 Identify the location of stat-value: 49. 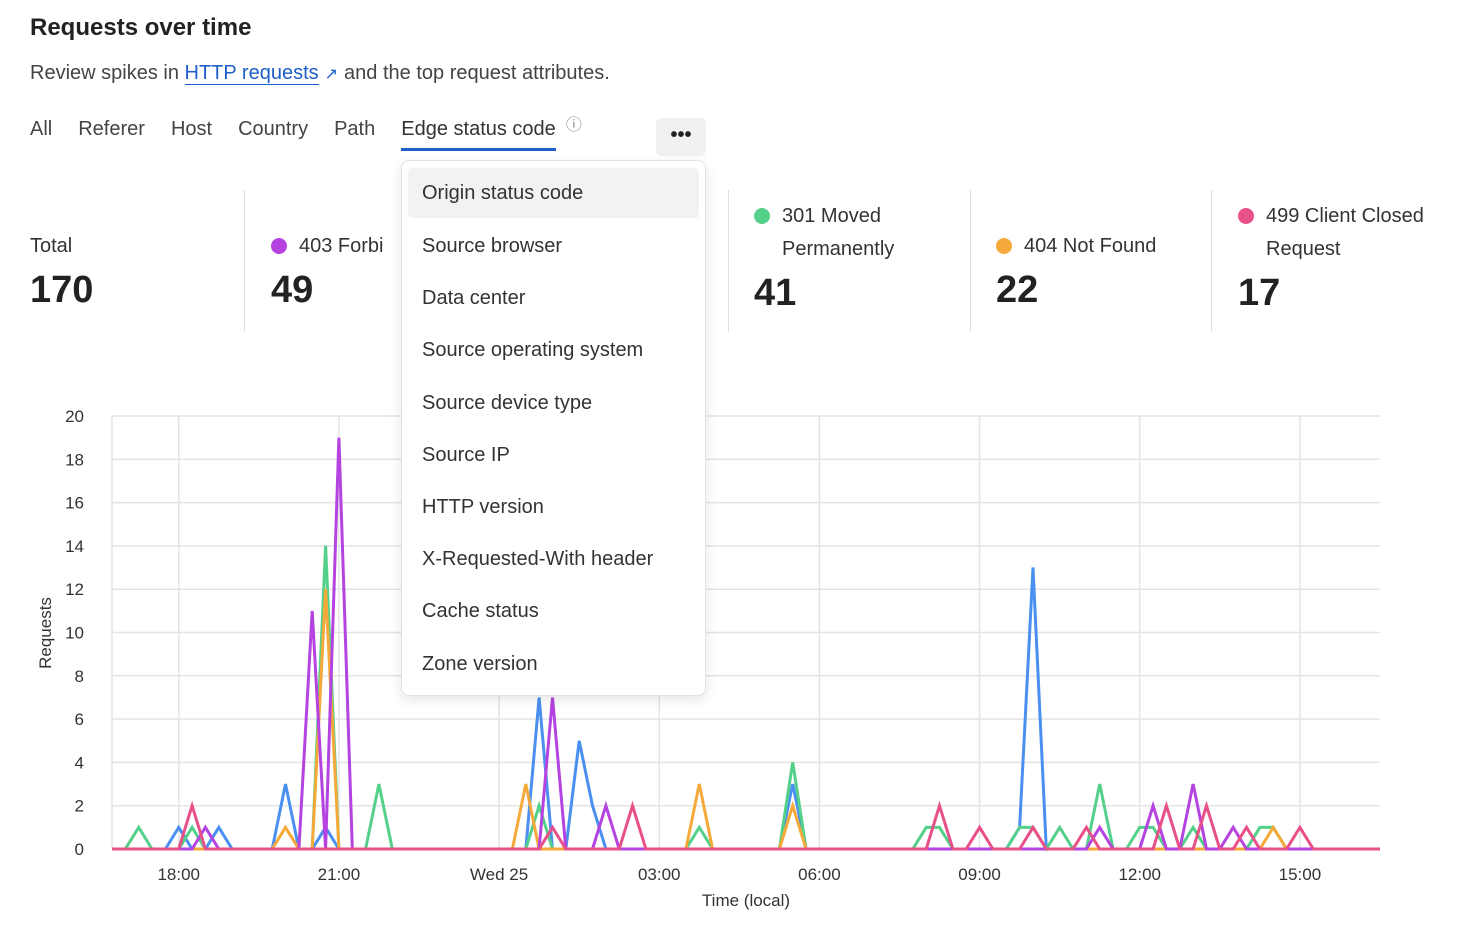
(292, 290).